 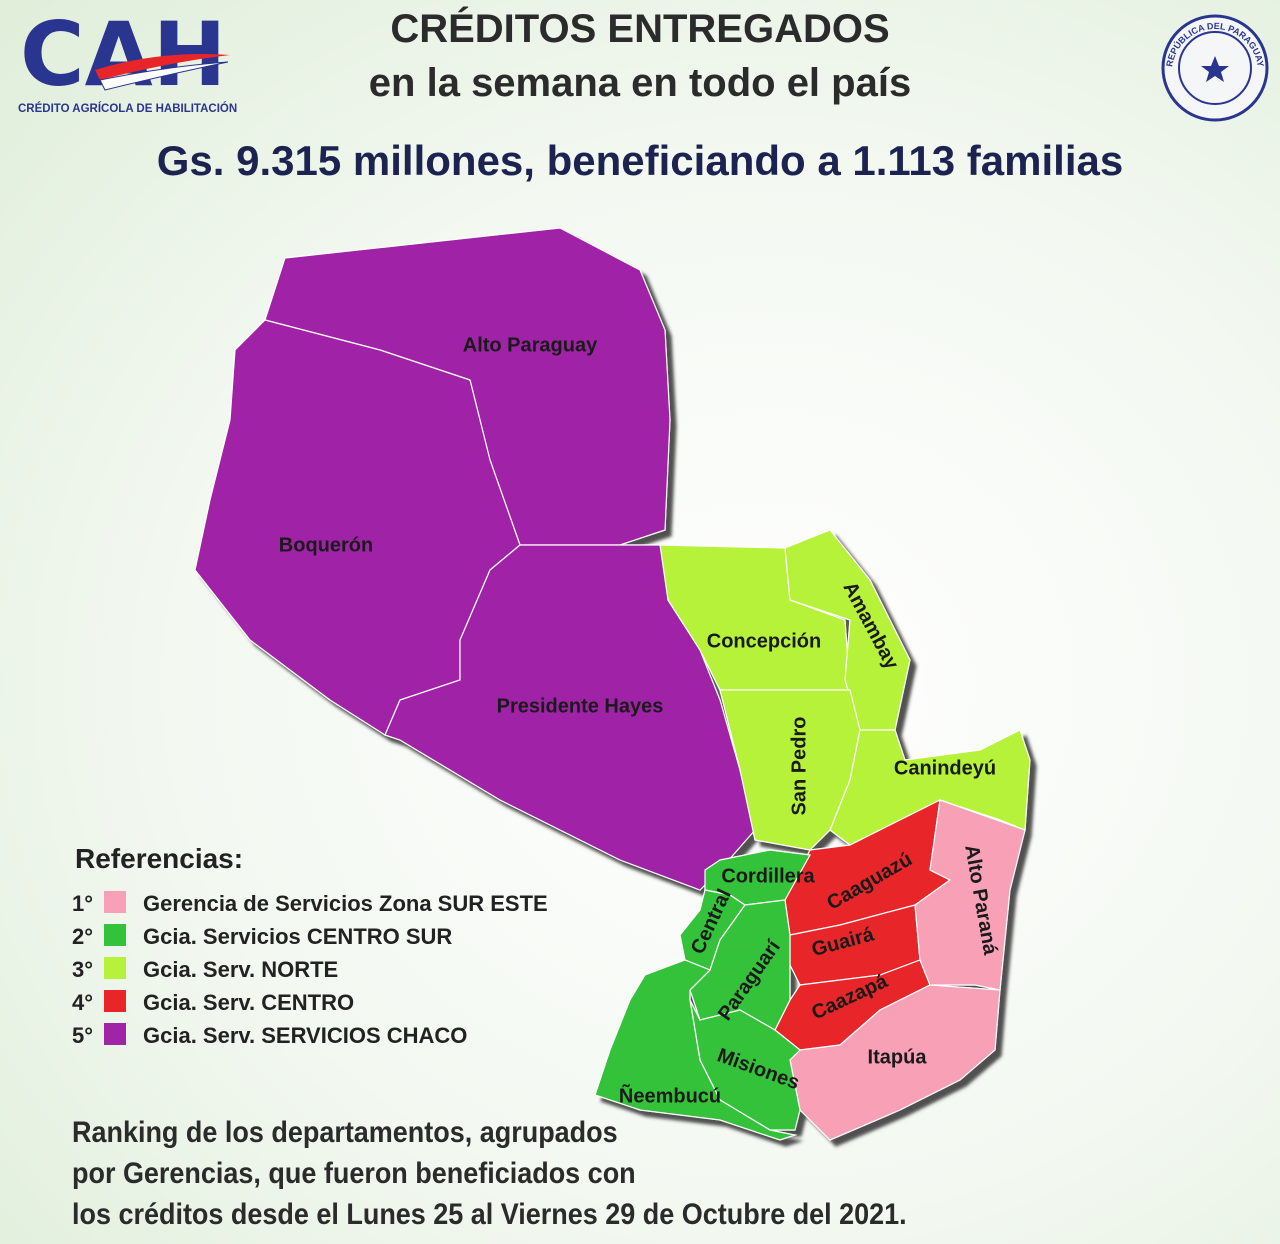 What do you see at coordinates (764, 641) in the screenshot?
I see `region-label: Concepción` at bounding box center [764, 641].